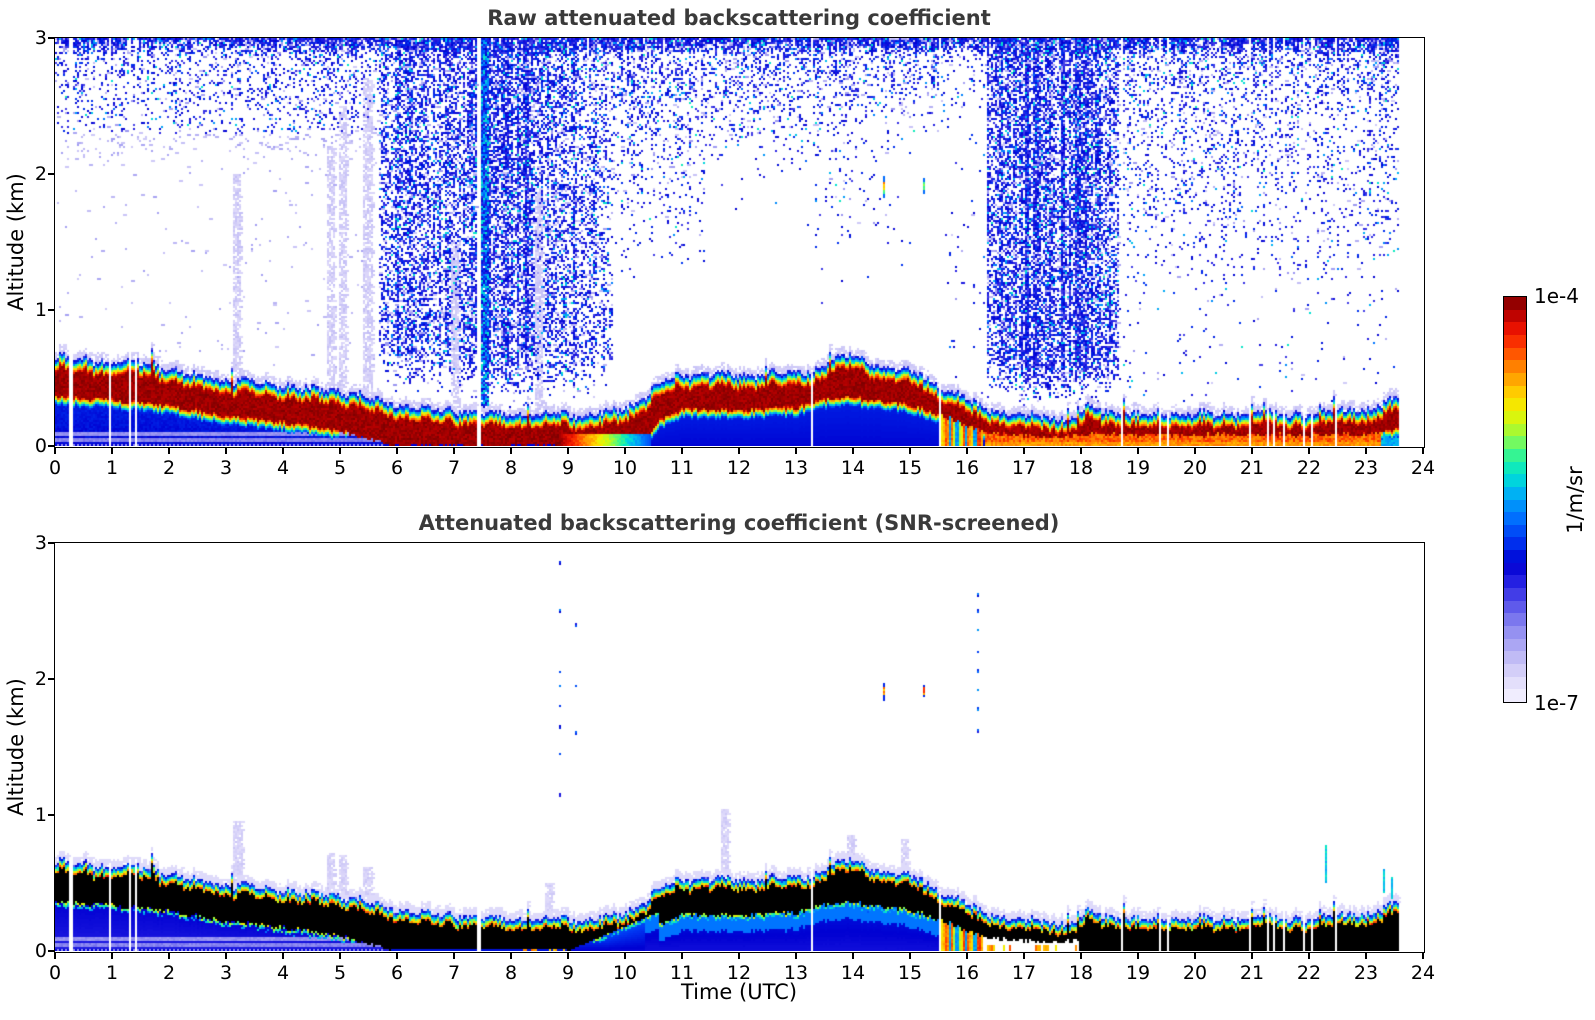 The image size is (1595, 1020). Describe the element at coordinates (1024, 468) in the screenshot. I see `x-tick-label-raw: 17` at that location.